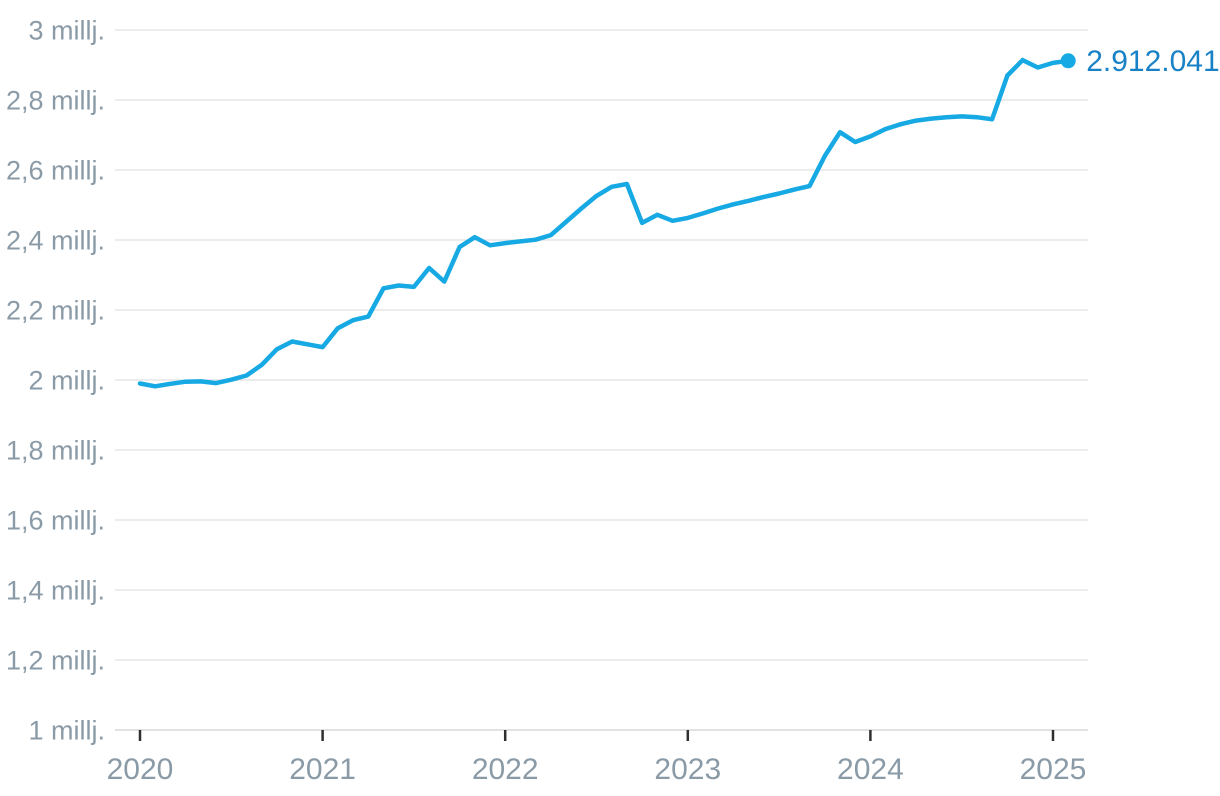 This screenshot has width=1220, height=796. Describe the element at coordinates (870, 769) in the screenshot. I see `x-tick-label: 2024` at that location.